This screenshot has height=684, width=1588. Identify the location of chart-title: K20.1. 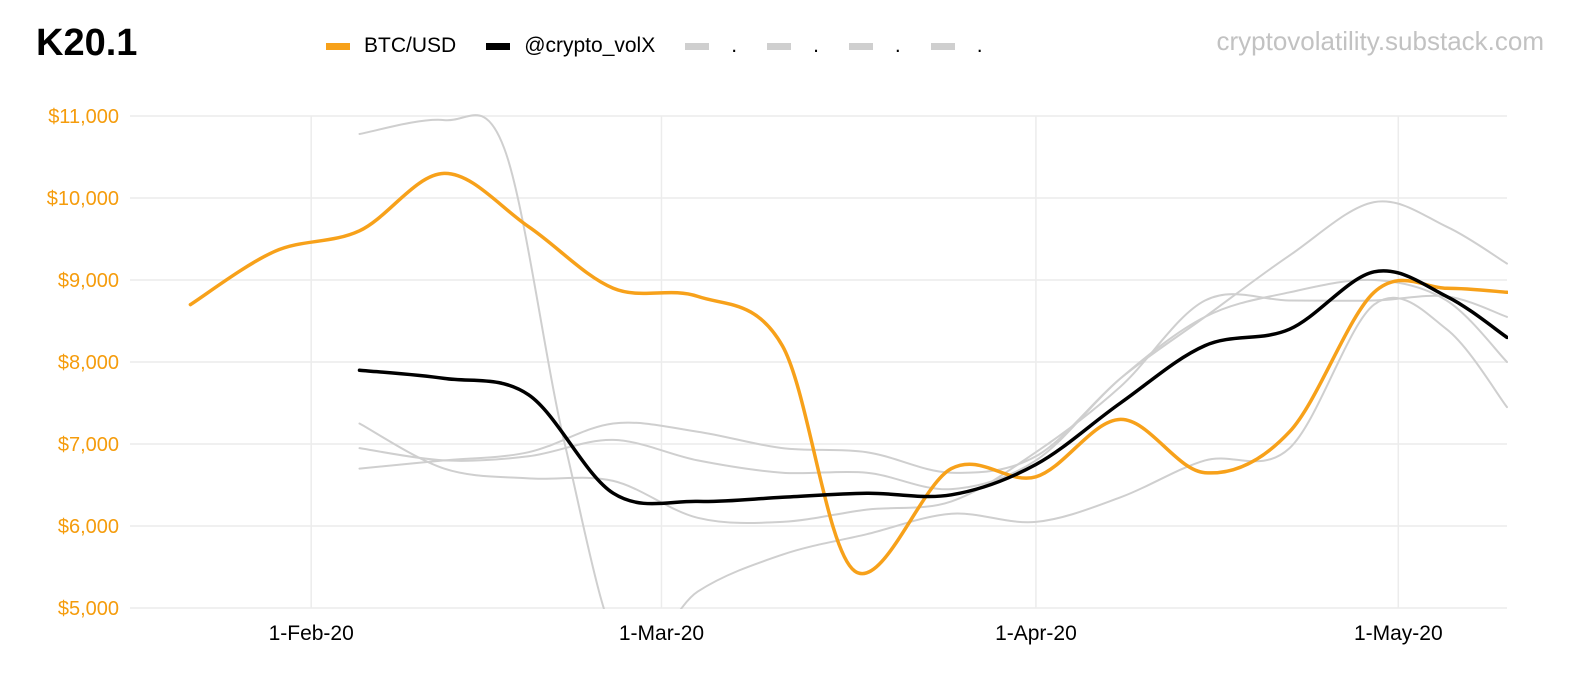
(87, 43).